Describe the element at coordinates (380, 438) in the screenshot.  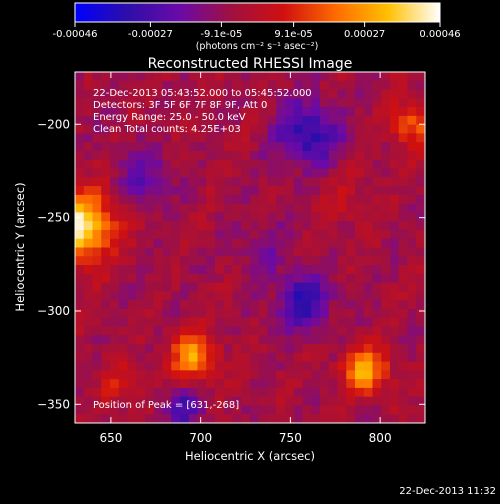
I see `x-tick-label: 800` at that location.